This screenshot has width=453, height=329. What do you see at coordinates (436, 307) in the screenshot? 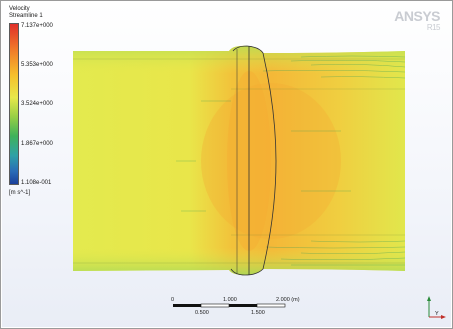
I see `axis-triad` at bounding box center [436, 307].